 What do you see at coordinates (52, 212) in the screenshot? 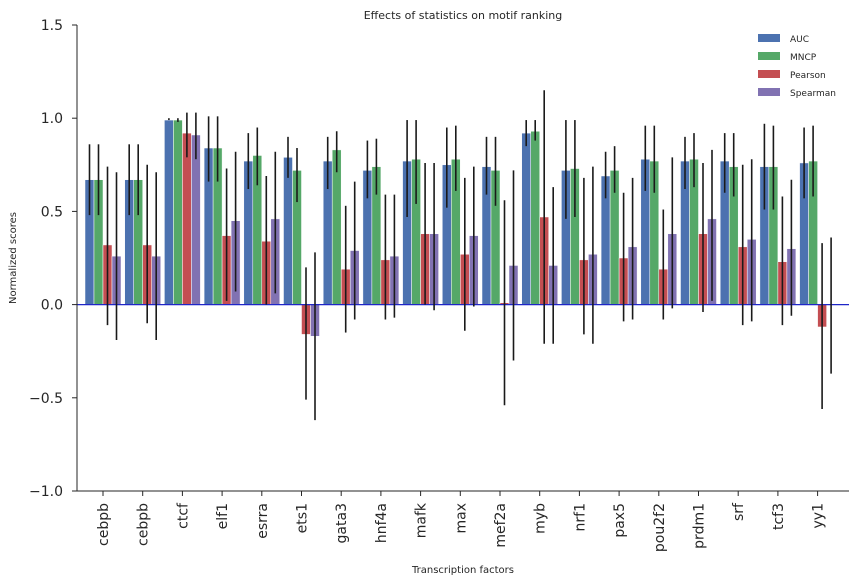
I see `y-tick-label: 0.5` at bounding box center [52, 212].